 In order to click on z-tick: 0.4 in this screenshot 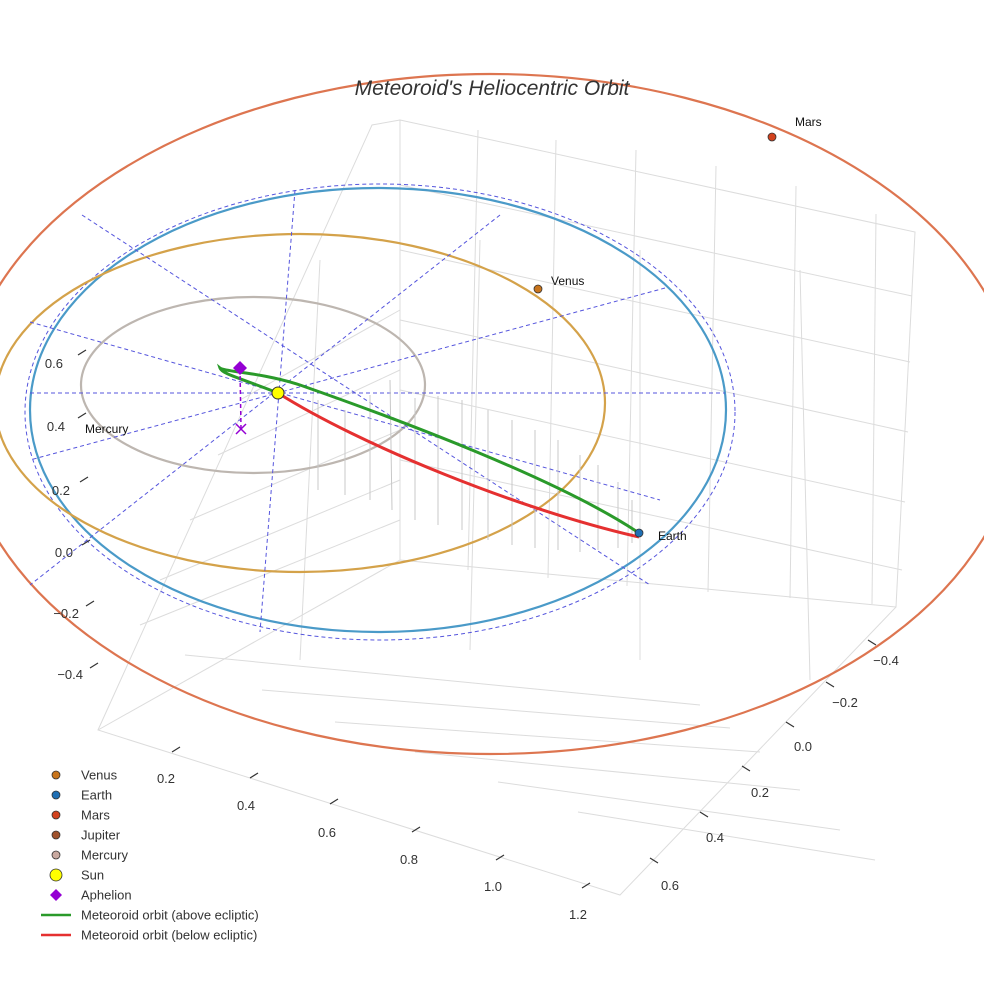, I will do `click(56, 426)`.